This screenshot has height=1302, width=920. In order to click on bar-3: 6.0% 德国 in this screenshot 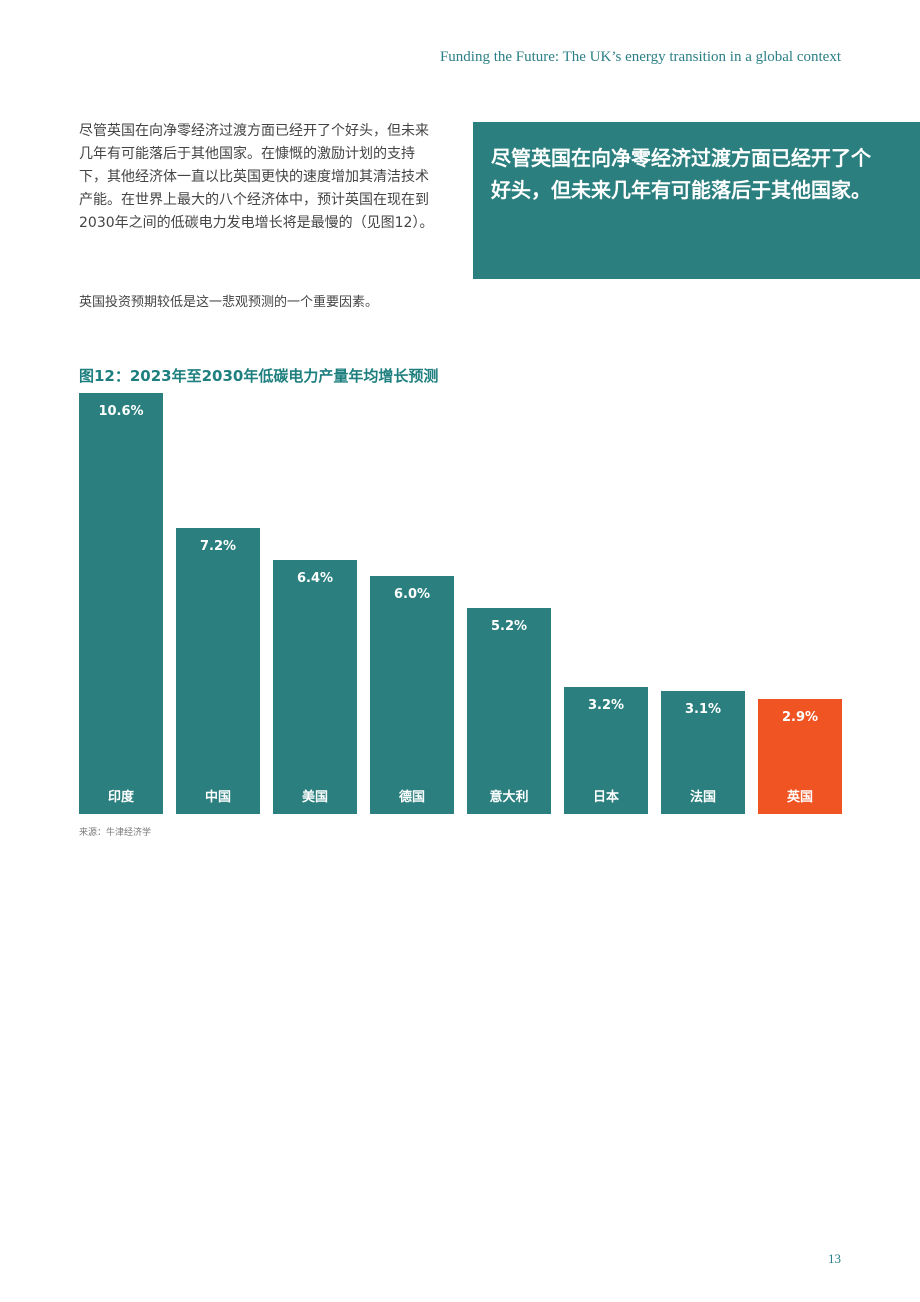, I will do `click(412, 695)`.